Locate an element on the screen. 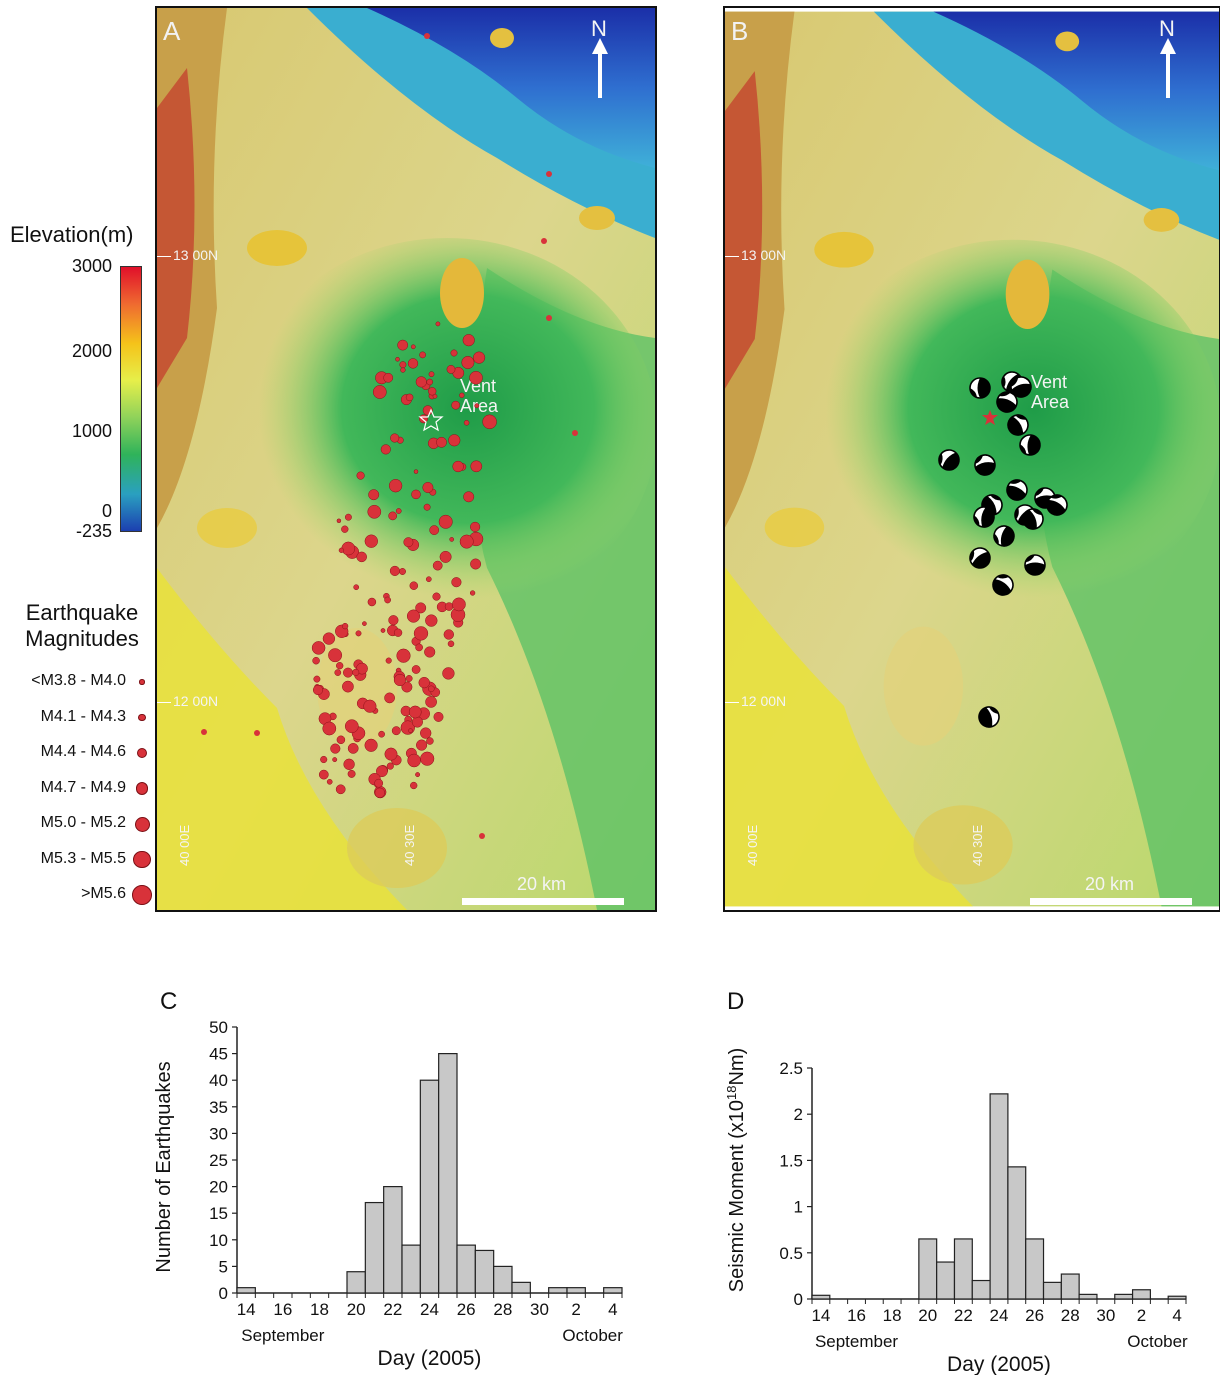  y-tick-label: 15 is located at coordinates (218, 1213).